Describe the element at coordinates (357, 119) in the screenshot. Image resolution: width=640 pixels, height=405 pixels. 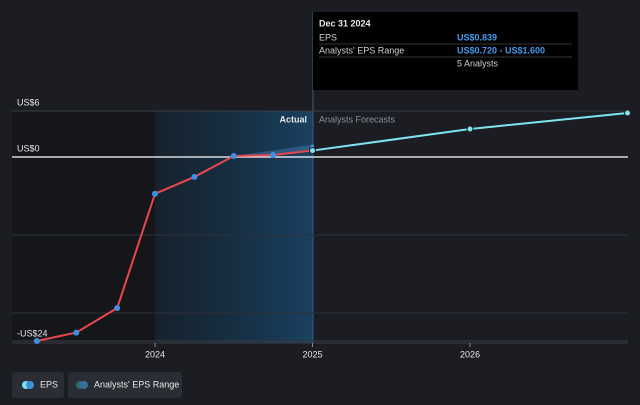
I see `region-label: Analysts Forecasts` at that location.